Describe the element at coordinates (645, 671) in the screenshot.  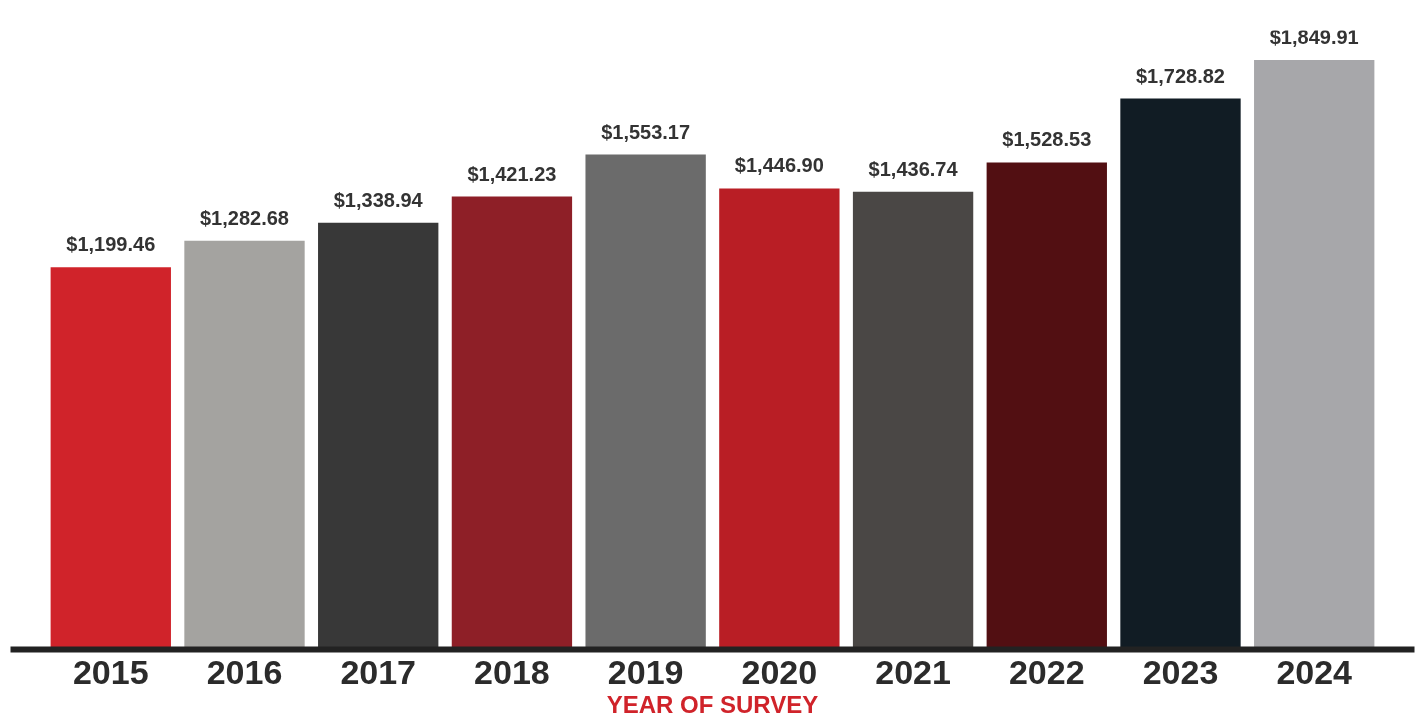
I see `x-tick-label: 2019` at that location.